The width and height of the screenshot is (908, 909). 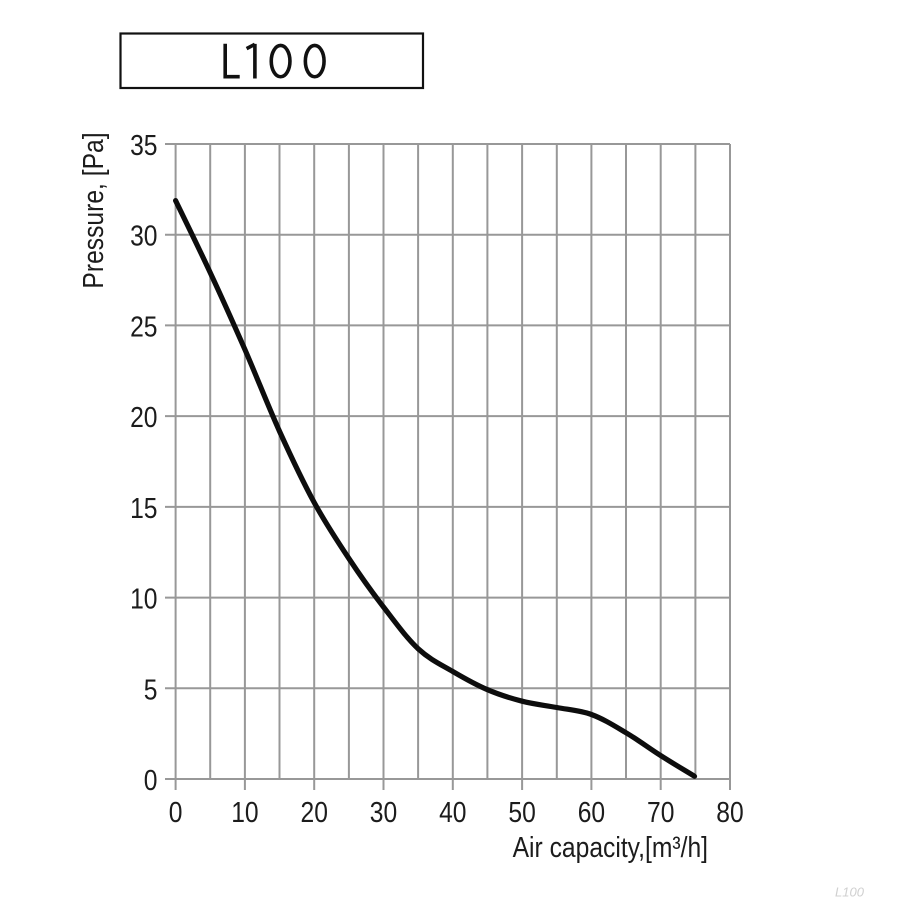 I want to click on svg-text: 35, so click(x=143, y=145).